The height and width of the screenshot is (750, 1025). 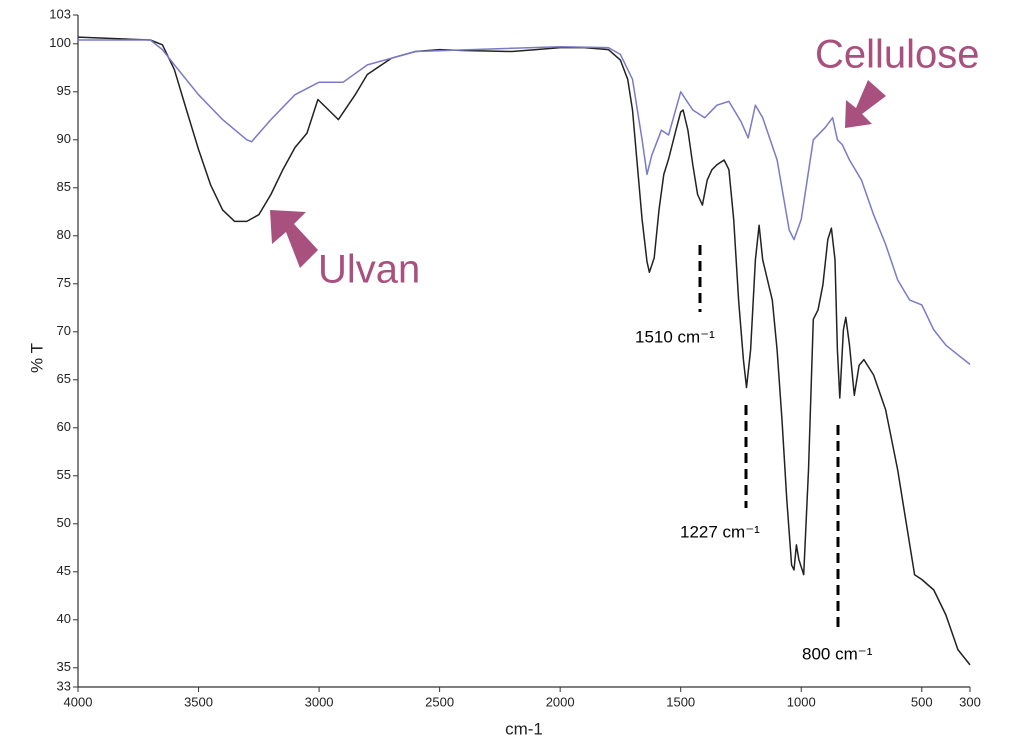 What do you see at coordinates (970, 701) in the screenshot?
I see `x-tick-label: 300` at bounding box center [970, 701].